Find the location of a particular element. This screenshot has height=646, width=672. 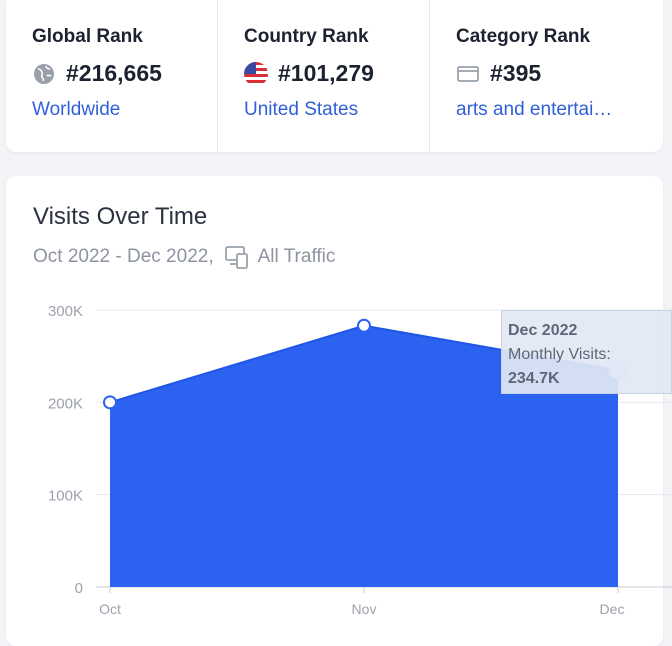

chart-tooltip: Dec 2022 Monthly Visits: 234.7K is located at coordinates (586, 352).